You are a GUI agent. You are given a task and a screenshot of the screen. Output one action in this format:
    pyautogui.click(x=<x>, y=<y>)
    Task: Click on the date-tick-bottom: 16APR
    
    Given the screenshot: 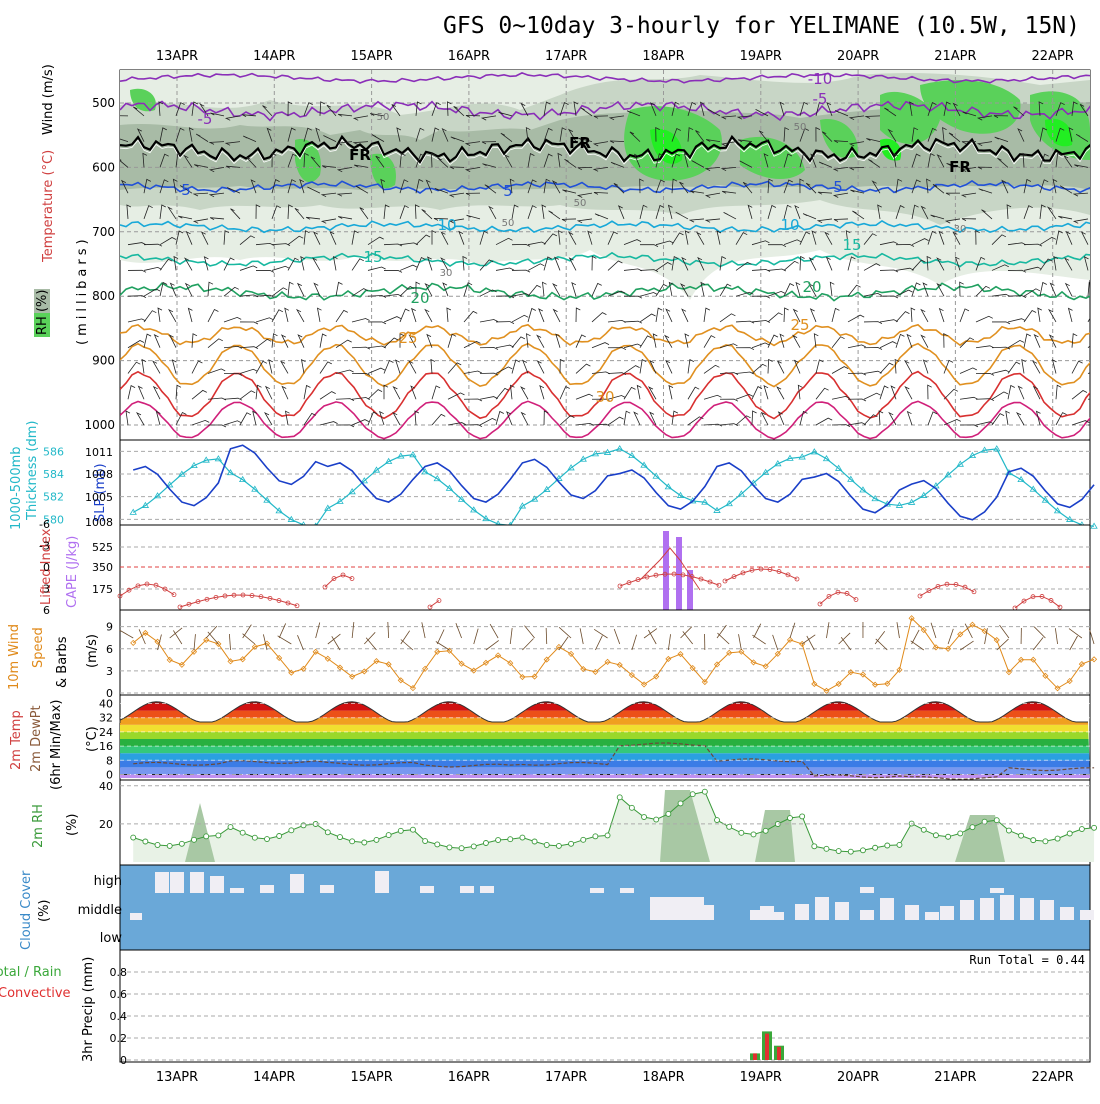 What is the action you would take?
    pyautogui.click(x=469, y=1077)
    